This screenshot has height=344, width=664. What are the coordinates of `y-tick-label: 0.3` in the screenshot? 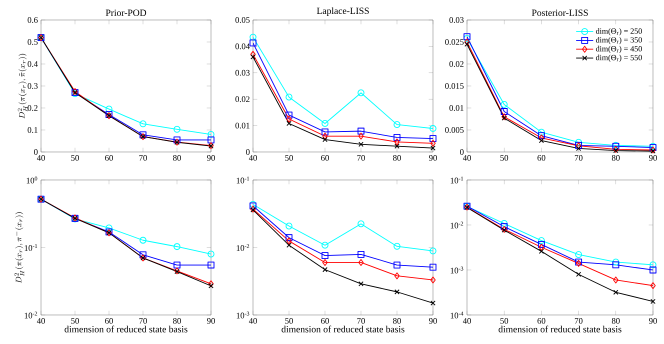 It's located at (33, 86).